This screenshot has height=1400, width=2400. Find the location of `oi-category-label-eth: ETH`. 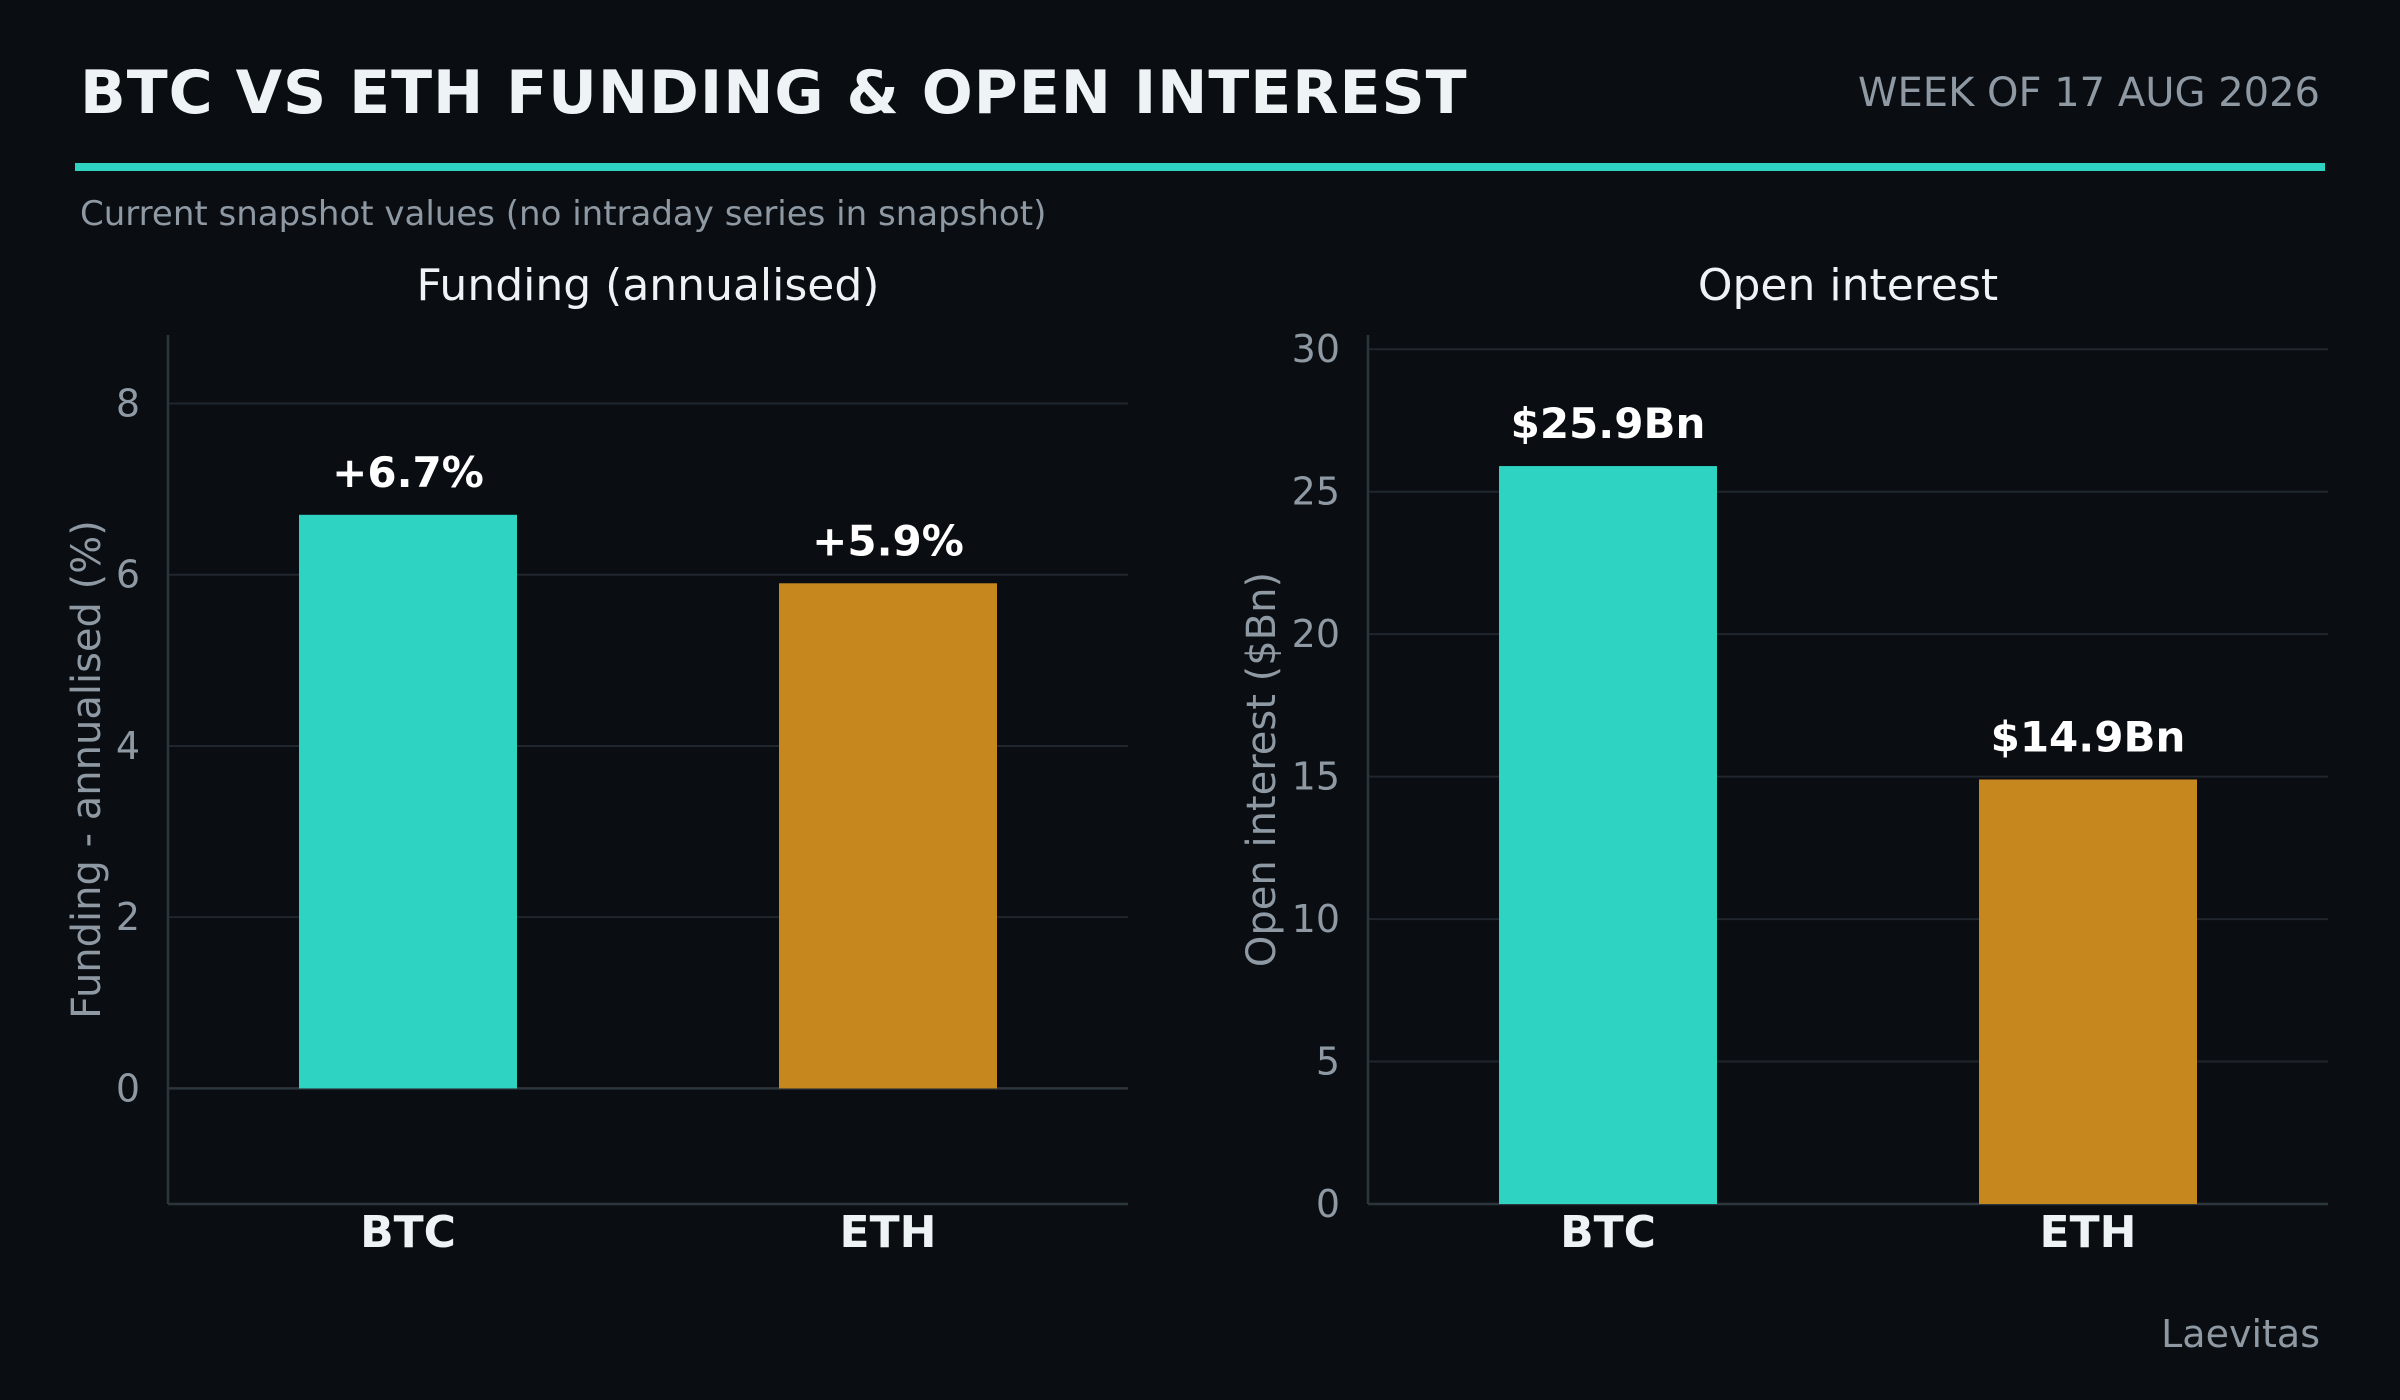

oi-category-label-eth: ETH is located at coordinates (2088, 1232).